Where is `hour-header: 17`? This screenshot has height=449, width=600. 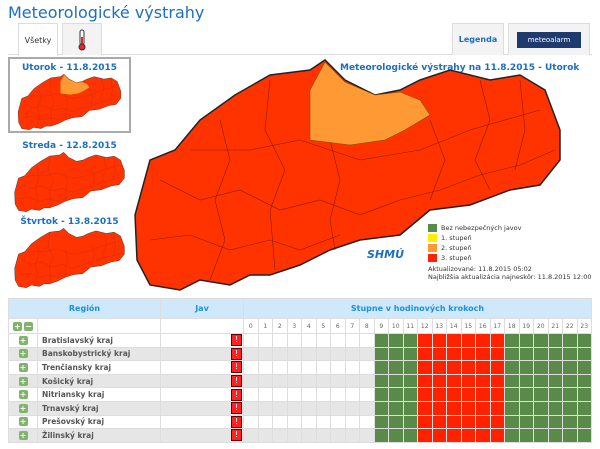
hour-header: 17 is located at coordinates (497, 326).